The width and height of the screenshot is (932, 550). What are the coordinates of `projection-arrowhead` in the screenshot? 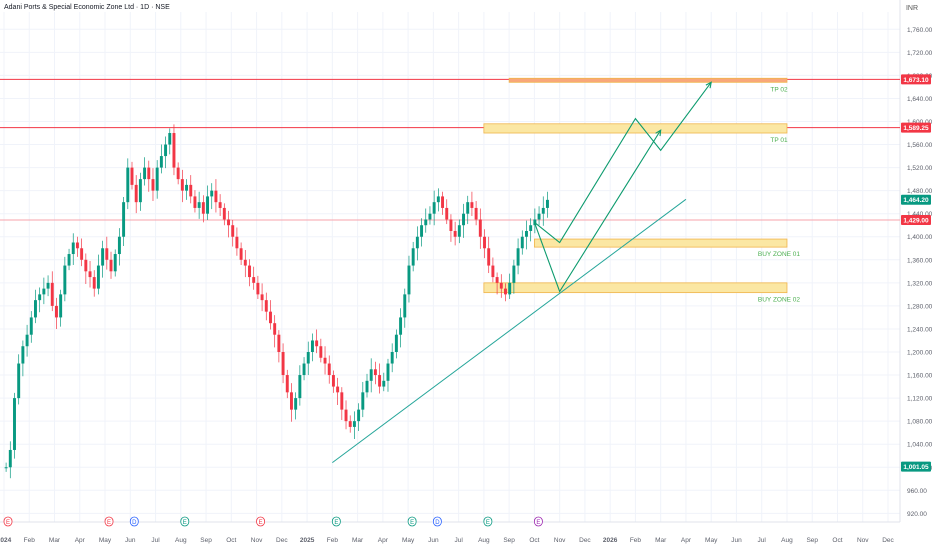 It's located at (658, 133).